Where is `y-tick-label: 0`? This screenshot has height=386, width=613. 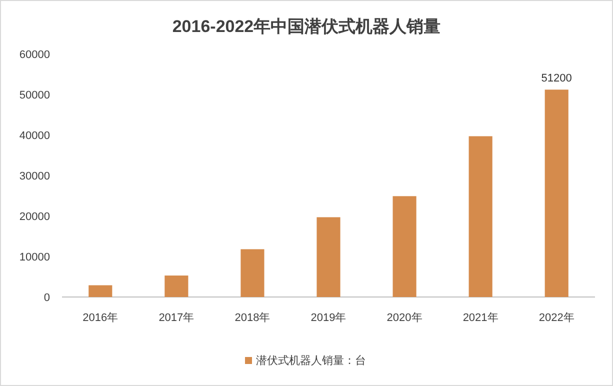
y-tick-label: 0 is located at coordinates (47, 298).